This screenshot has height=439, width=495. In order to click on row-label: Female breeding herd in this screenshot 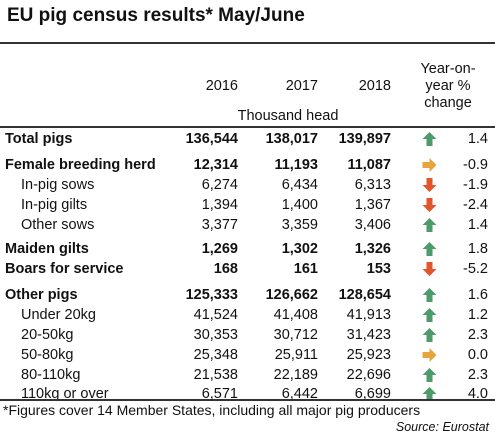, I will do `click(80, 165)`.